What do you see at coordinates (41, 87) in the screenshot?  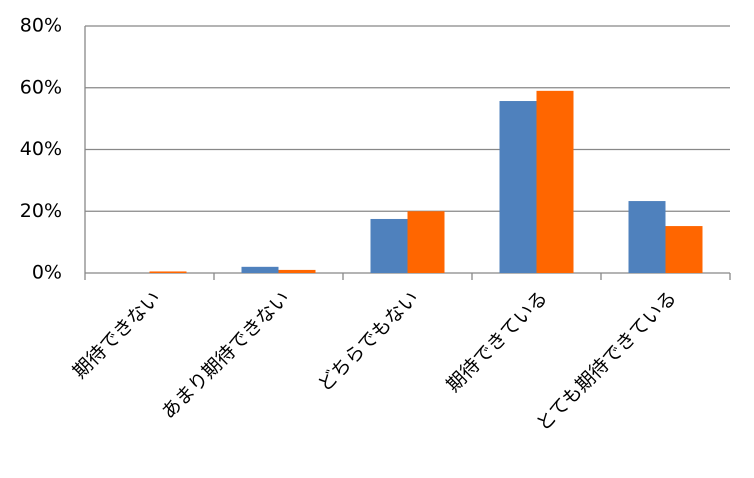 I see `y-tick-label: 60%` at bounding box center [41, 87].